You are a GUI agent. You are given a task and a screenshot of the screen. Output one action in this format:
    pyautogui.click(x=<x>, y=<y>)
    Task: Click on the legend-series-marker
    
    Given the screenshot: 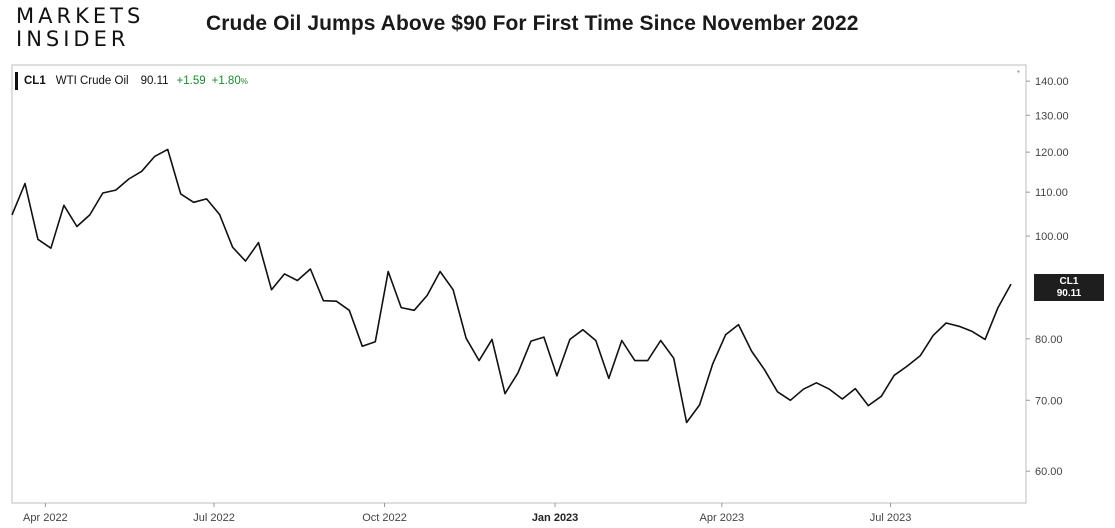 What is the action you would take?
    pyautogui.click(x=16, y=81)
    